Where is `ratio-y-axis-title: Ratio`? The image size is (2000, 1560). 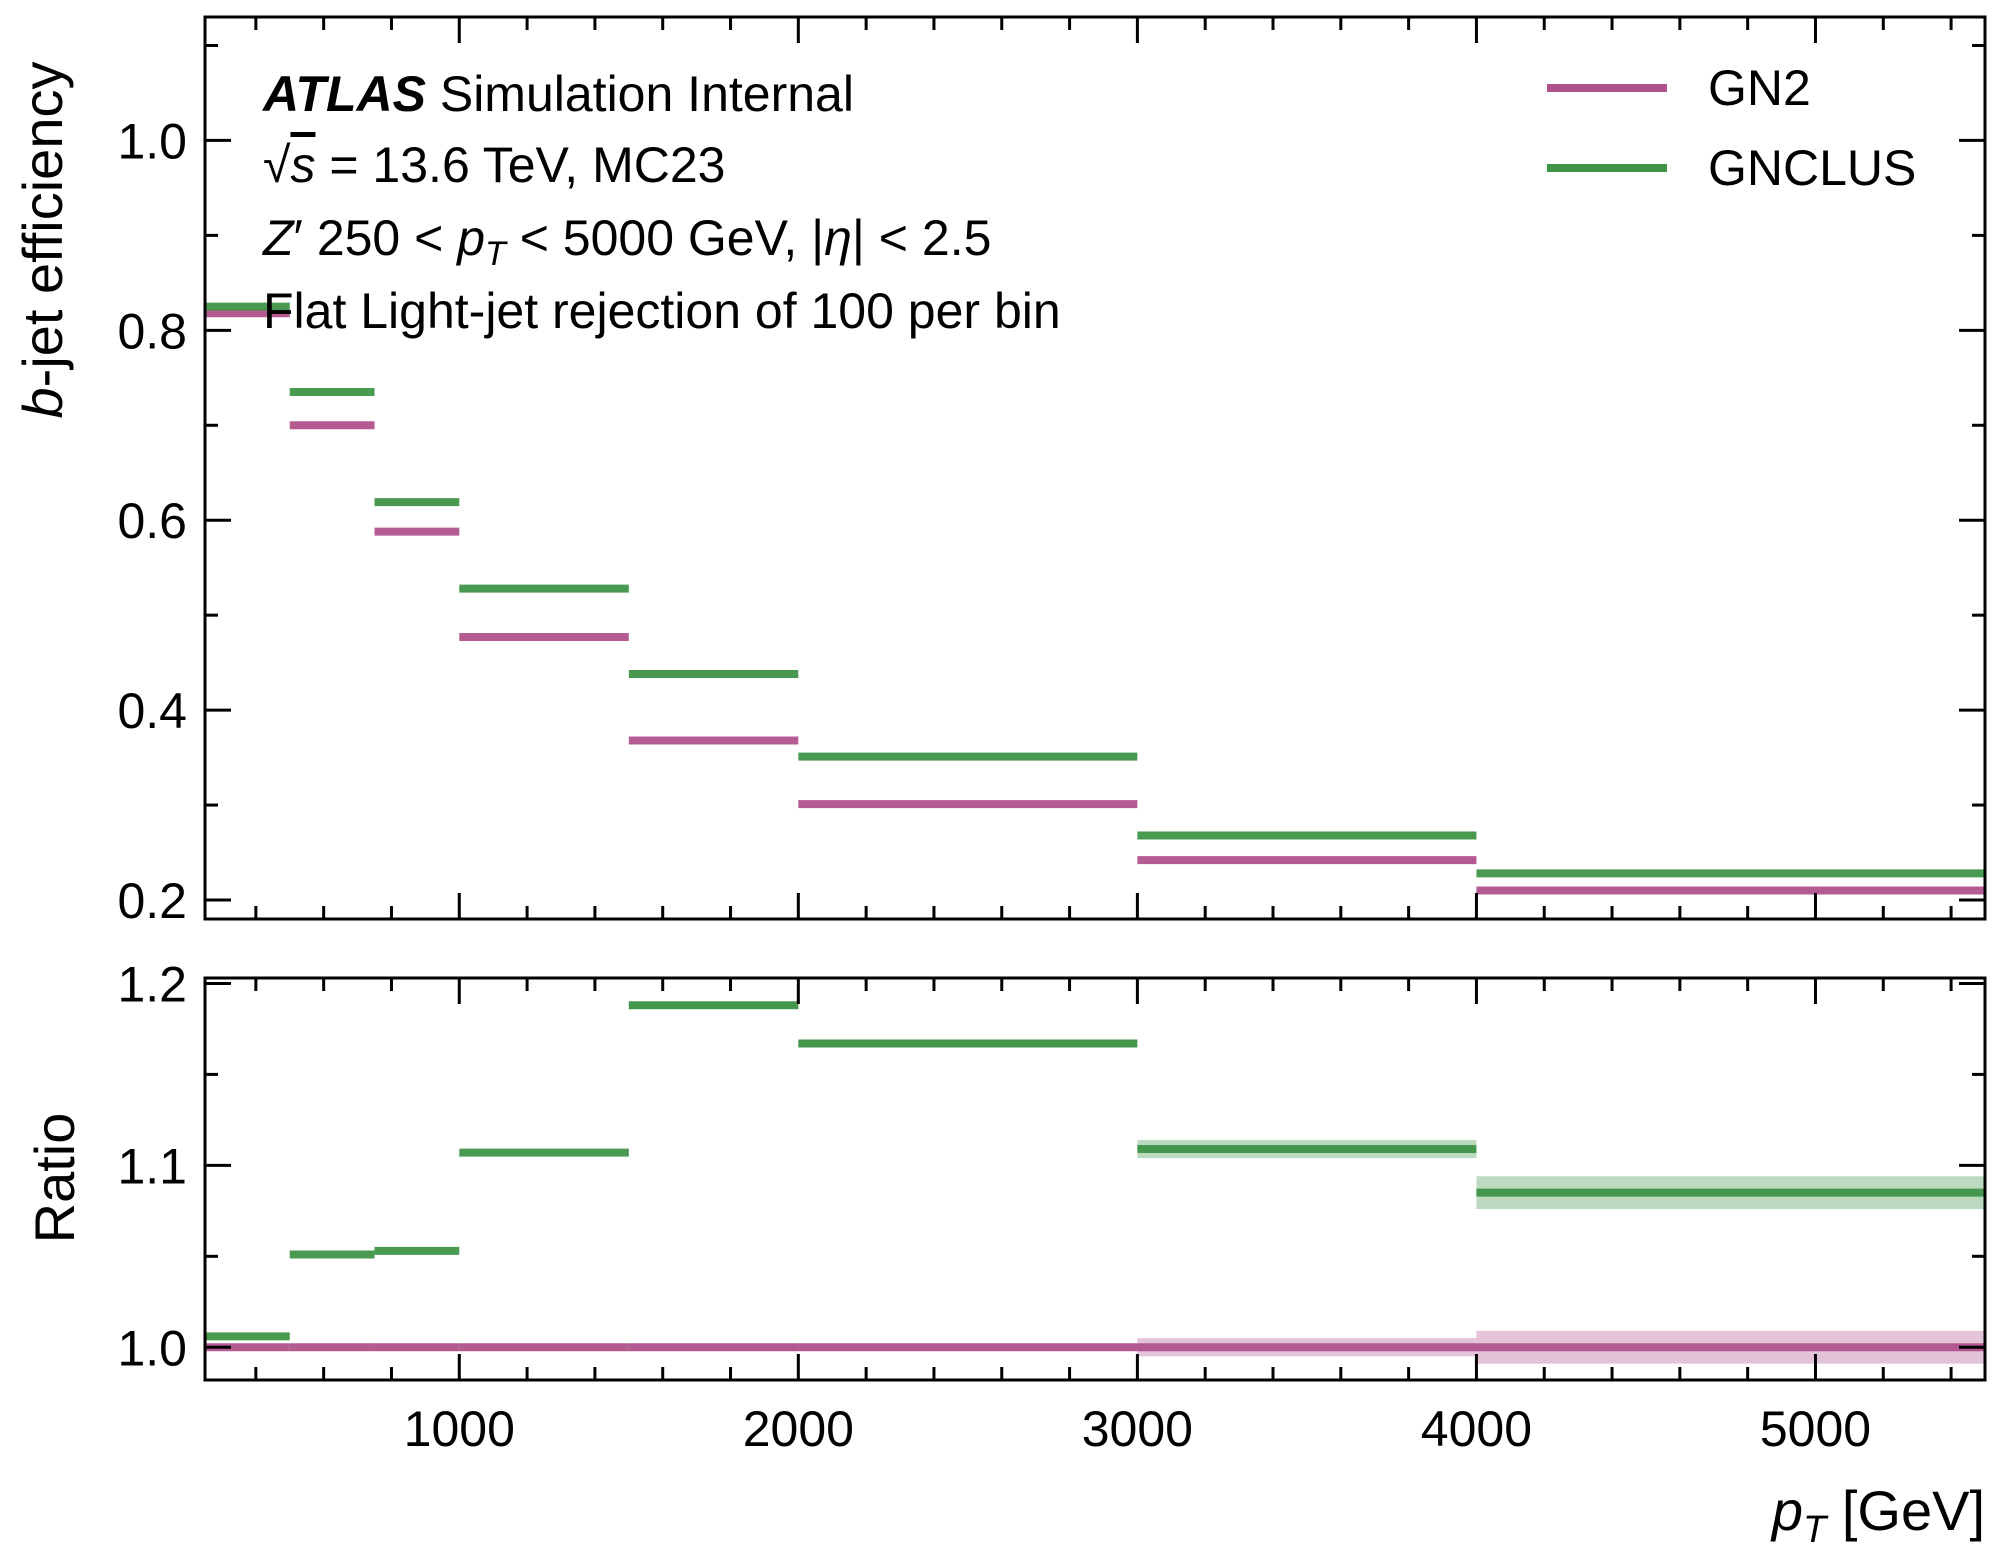
ratio-y-axis-title: Ratio is located at coordinates (54, 1178).